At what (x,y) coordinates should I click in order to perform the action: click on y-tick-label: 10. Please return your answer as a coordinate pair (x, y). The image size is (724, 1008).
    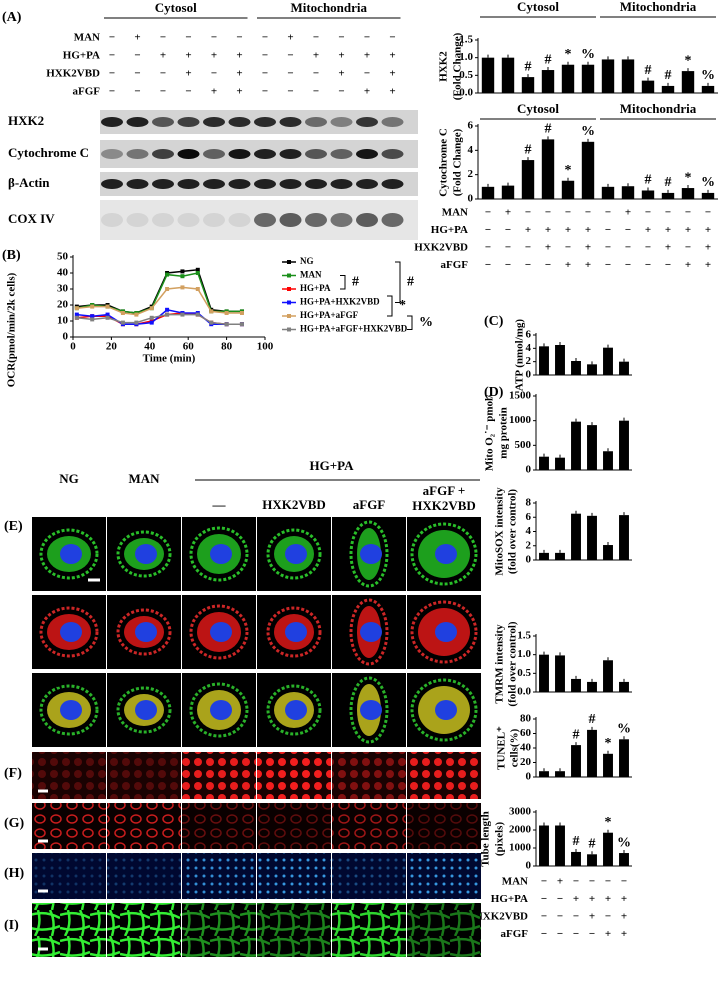
    Looking at the image, I should click on (63, 321).